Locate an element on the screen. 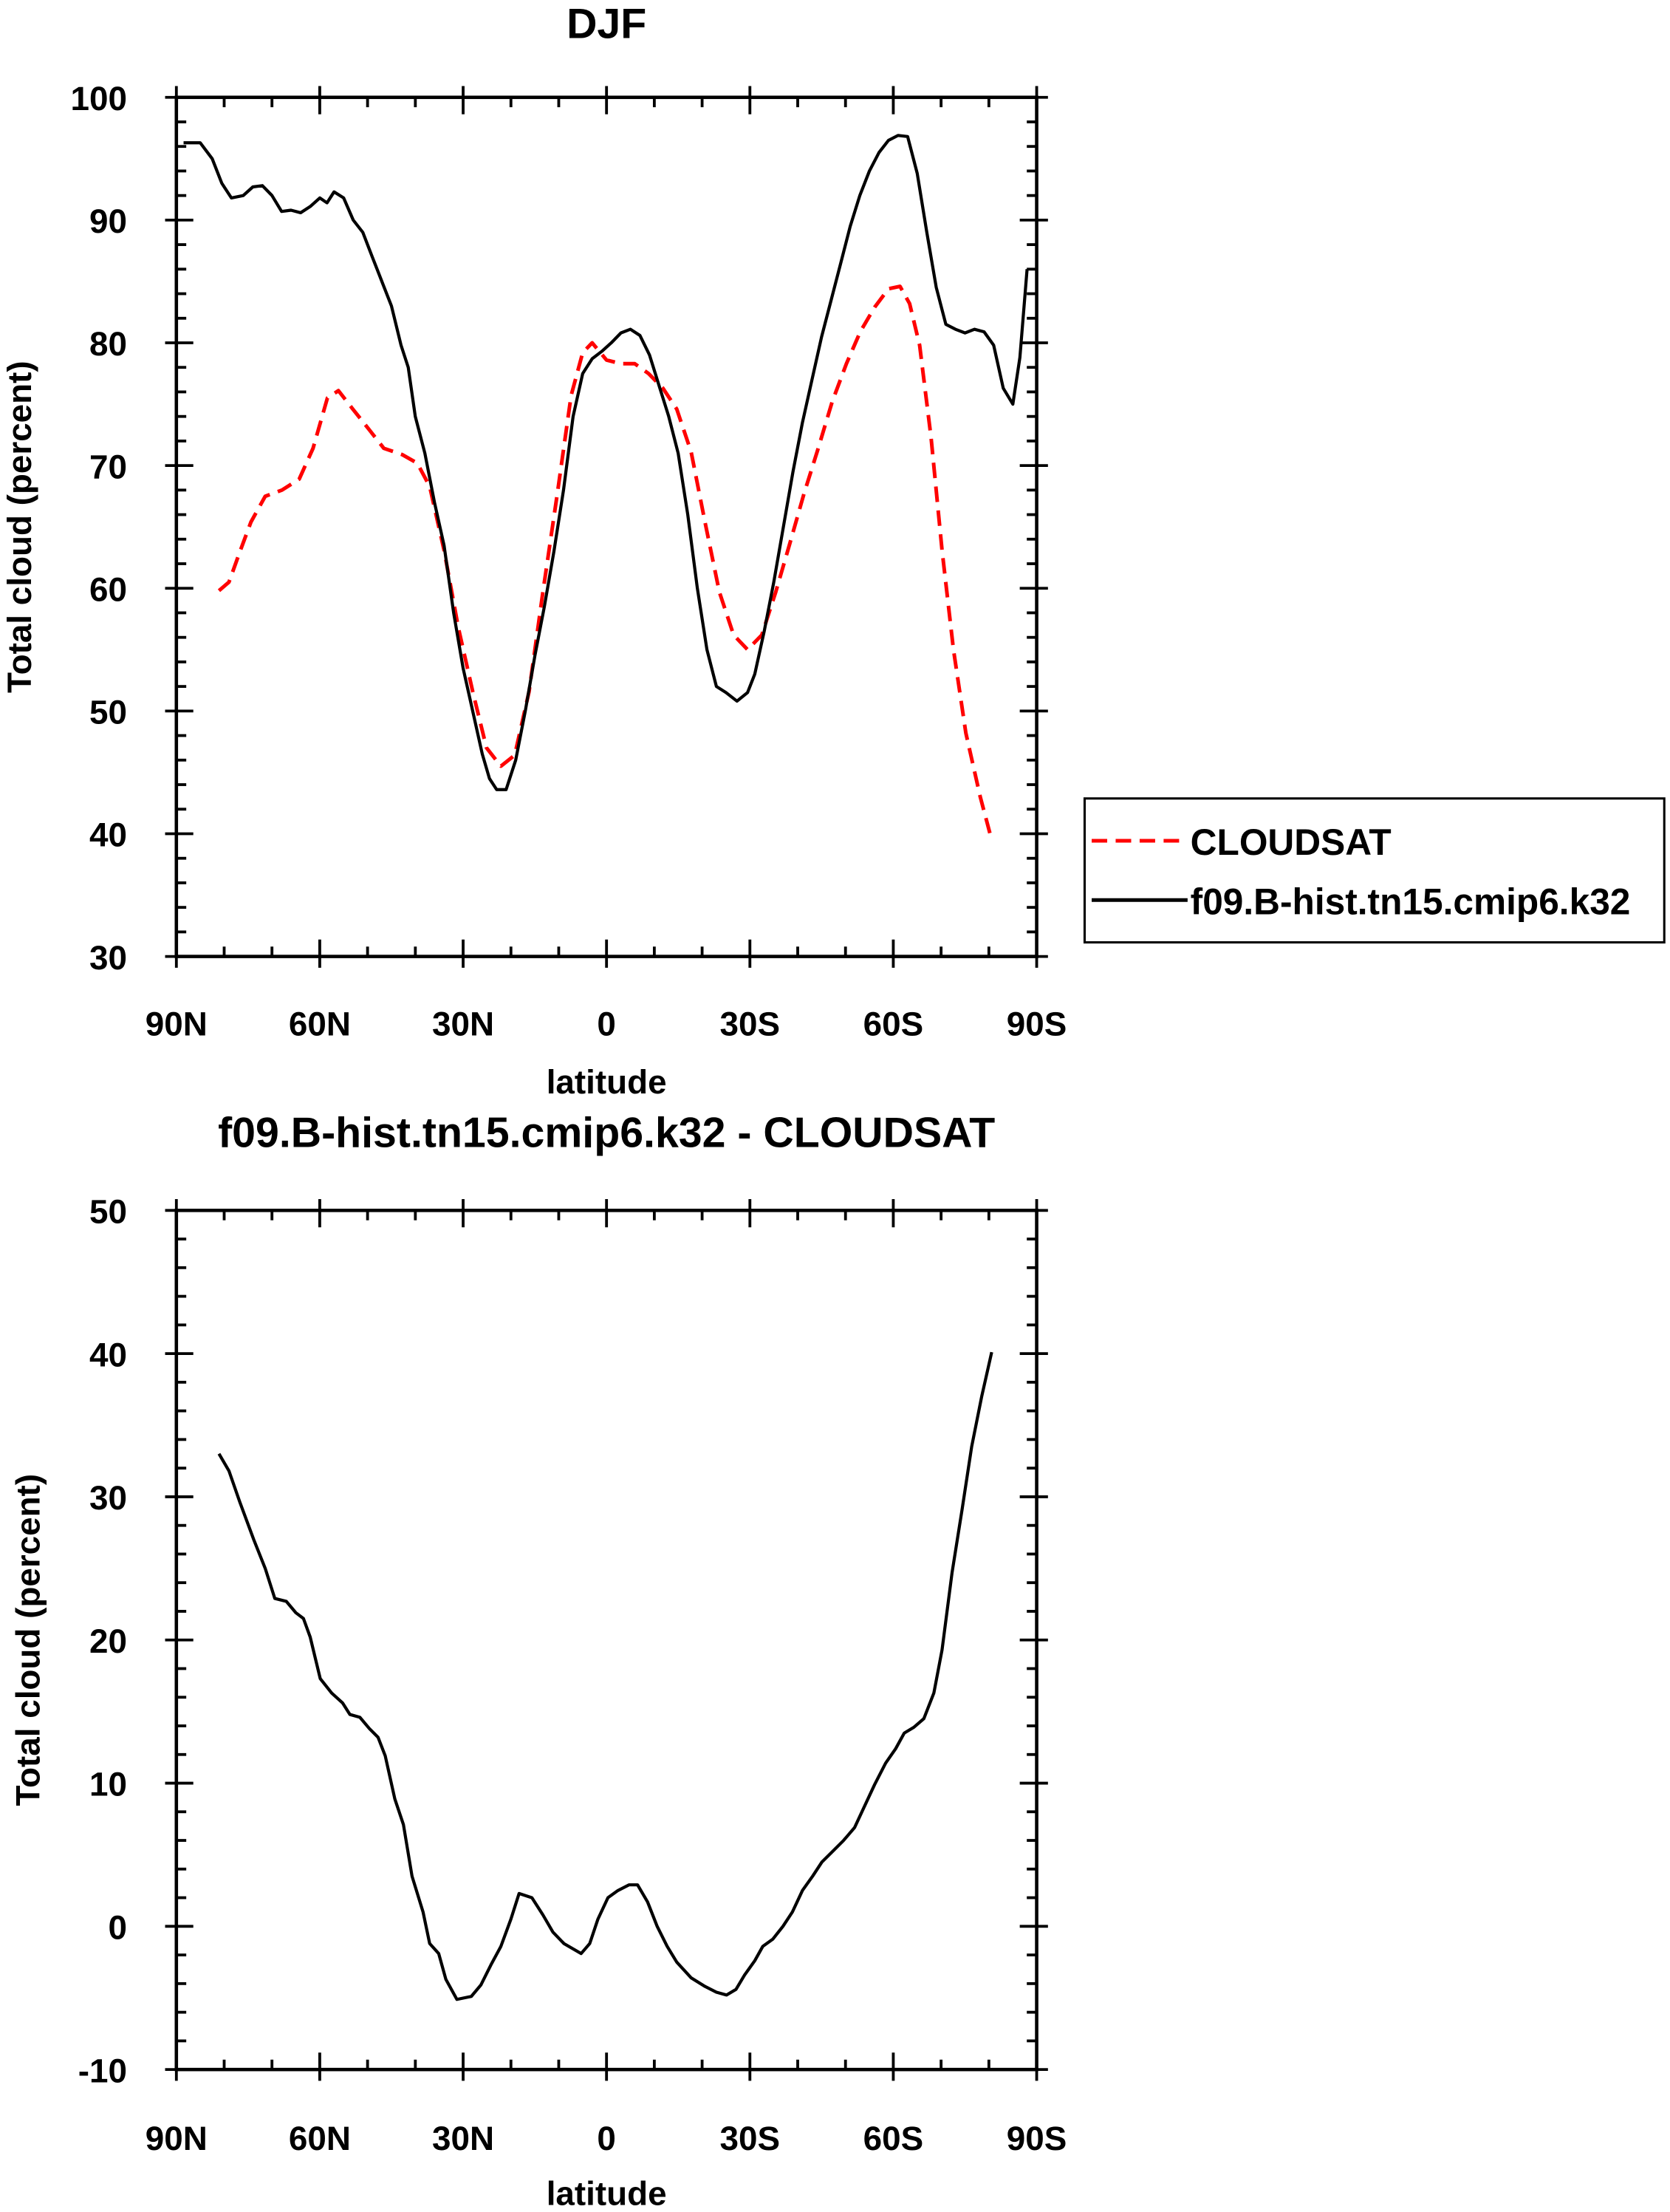  y-tick-label: 20 is located at coordinates (108, 1641).